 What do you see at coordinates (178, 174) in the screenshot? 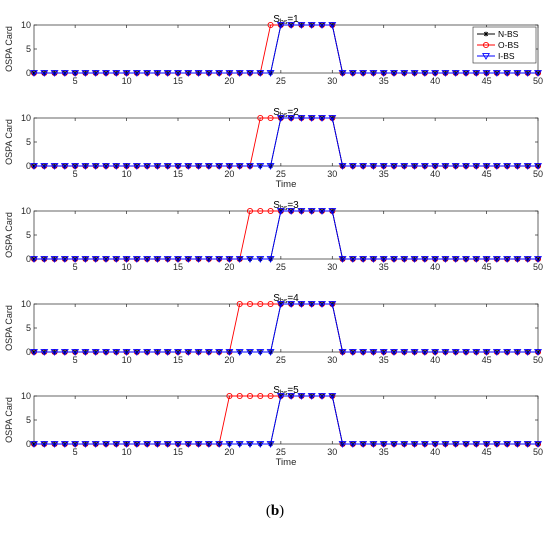
I see `x-tick-label: 15` at bounding box center [178, 174].